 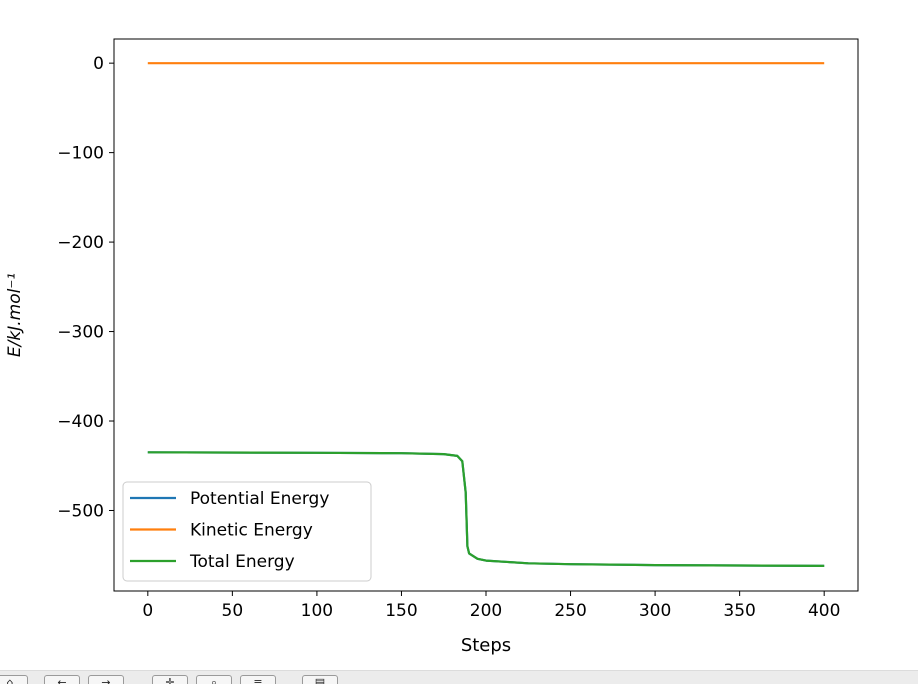 What do you see at coordinates (739, 611) in the screenshot?
I see `x-tick-label: 350` at bounding box center [739, 611].